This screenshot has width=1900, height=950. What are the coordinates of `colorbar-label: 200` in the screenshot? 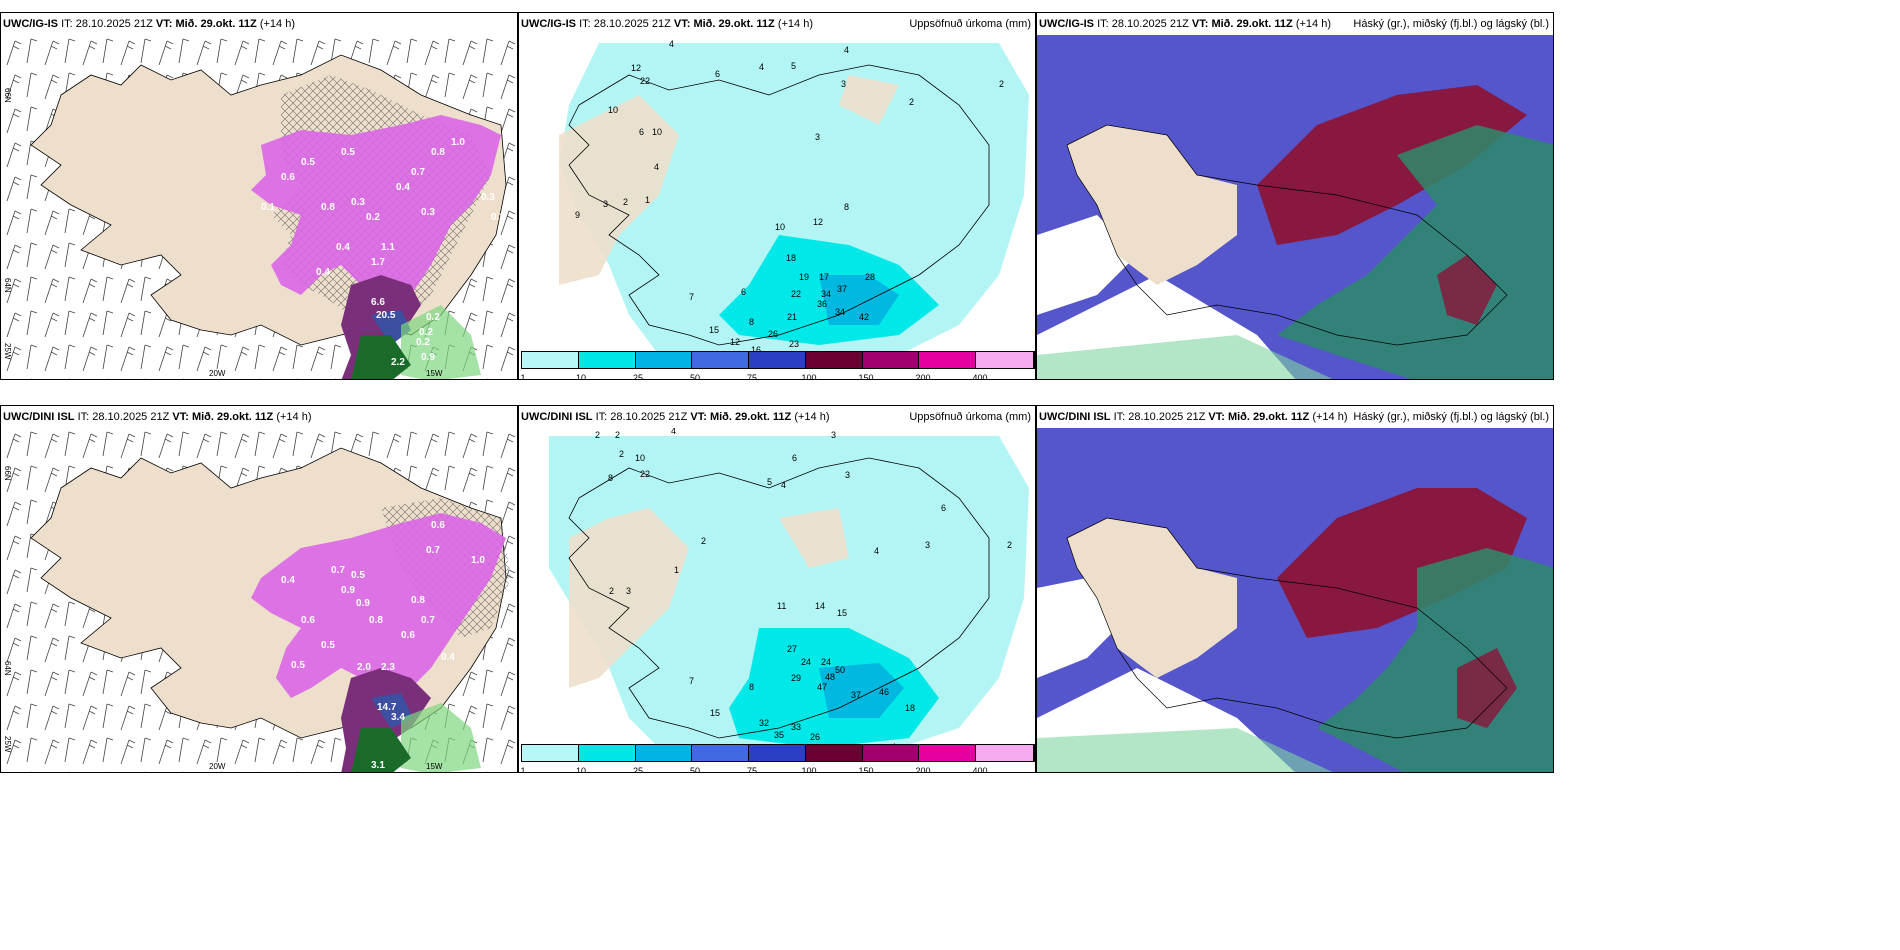 It's located at (923, 769).